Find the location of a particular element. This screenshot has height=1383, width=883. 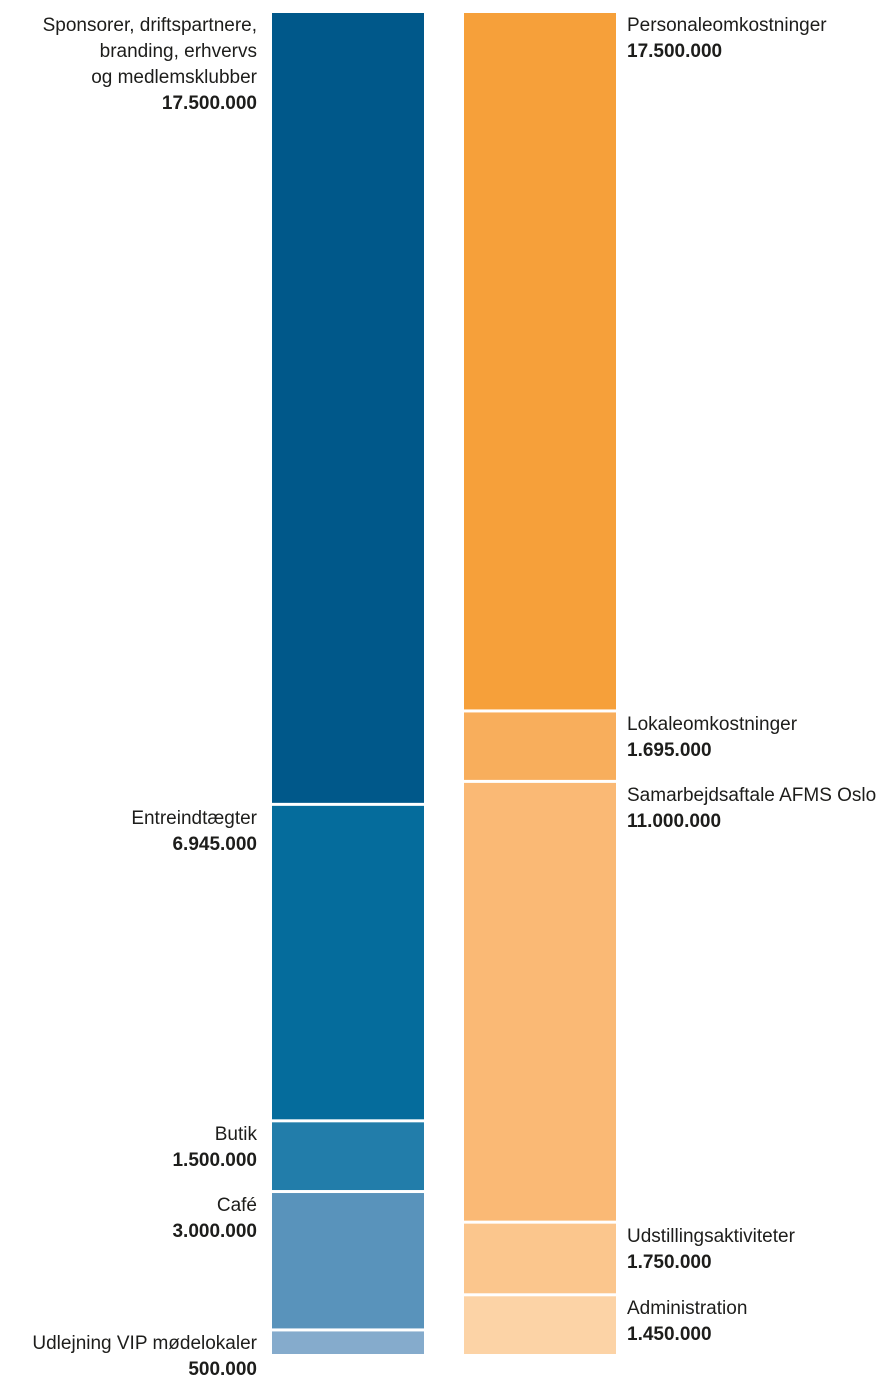

segment-value: 1.500.000 is located at coordinates (214, 1161).